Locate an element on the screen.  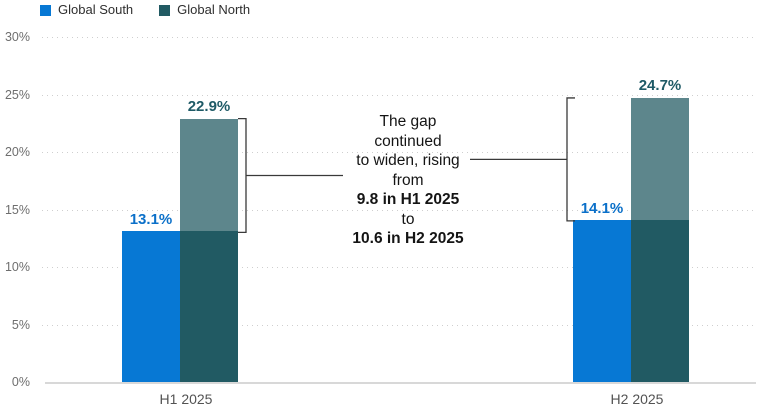
y-tick-label-20pct: 20% is located at coordinates (17, 152).